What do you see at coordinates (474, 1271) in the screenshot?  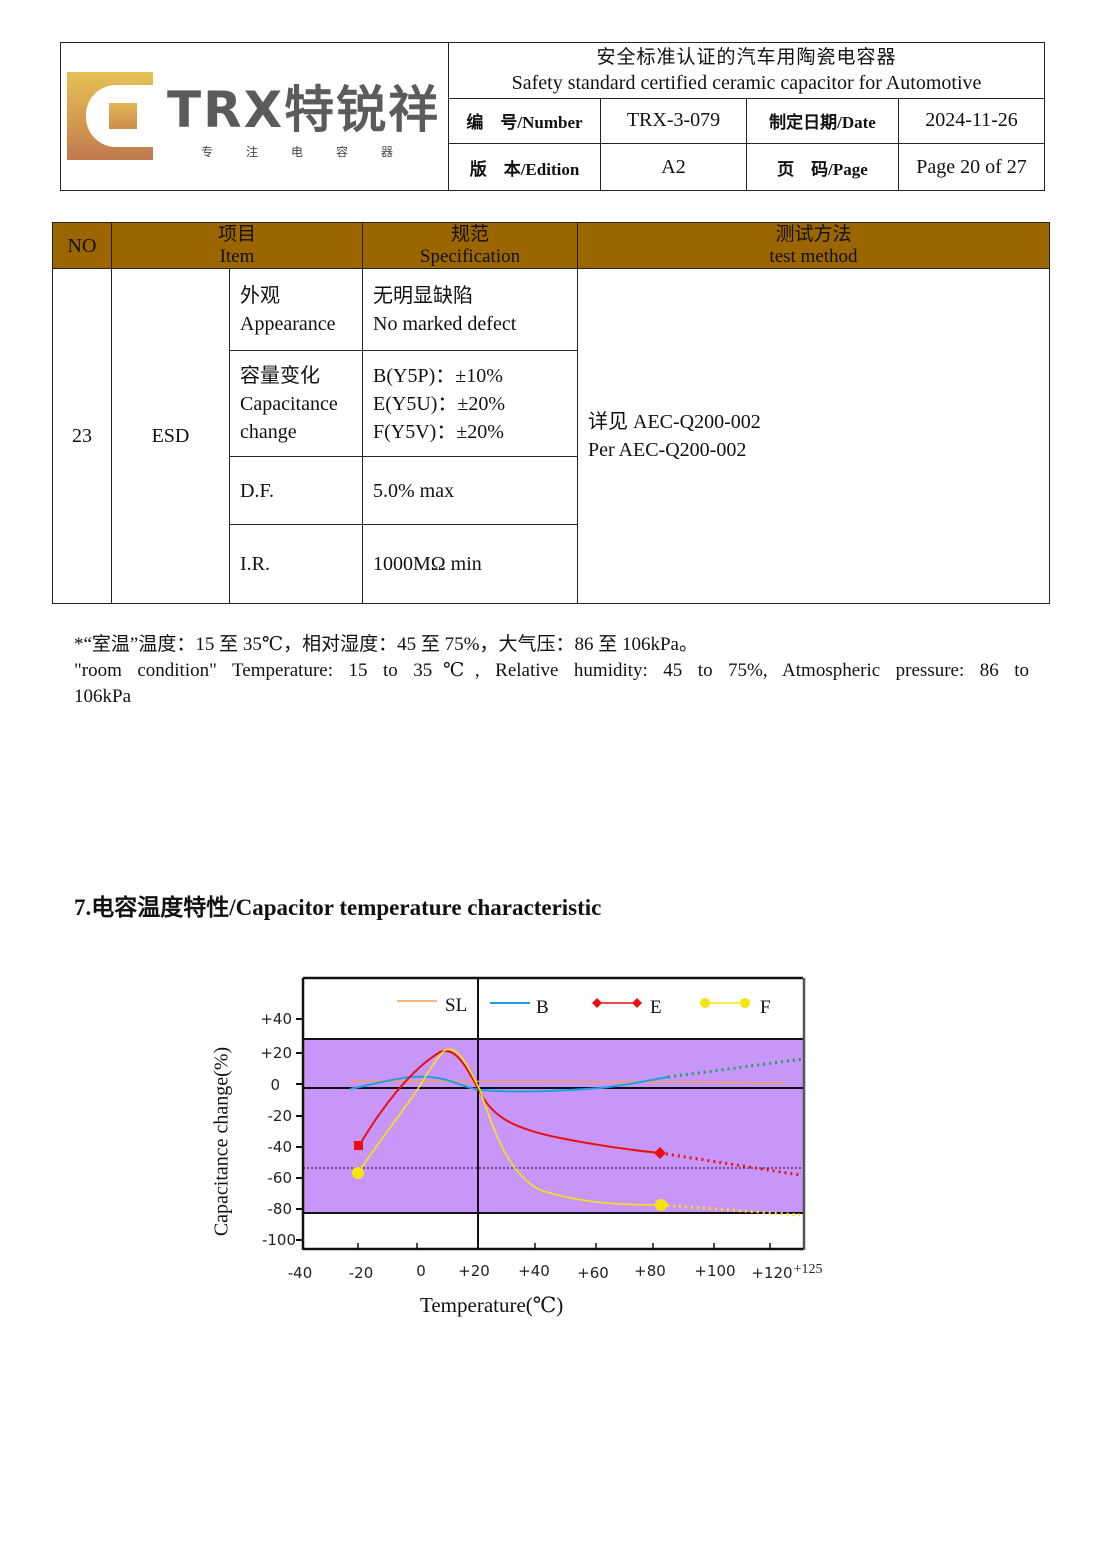 I see `x-tick: +20` at bounding box center [474, 1271].